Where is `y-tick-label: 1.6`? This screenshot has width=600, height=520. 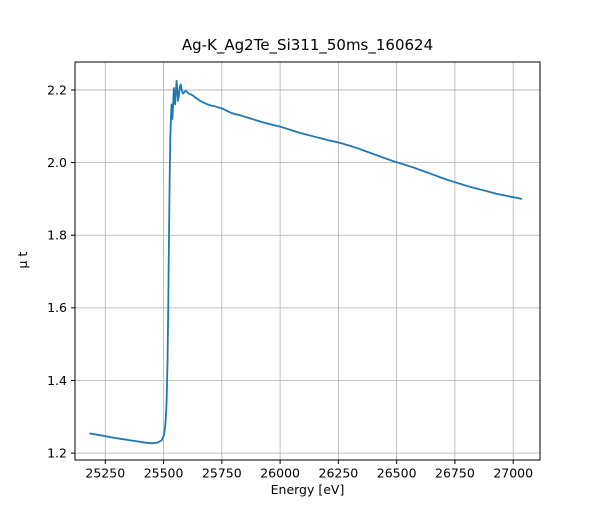 y-tick-label: 1.6 is located at coordinates (57, 307).